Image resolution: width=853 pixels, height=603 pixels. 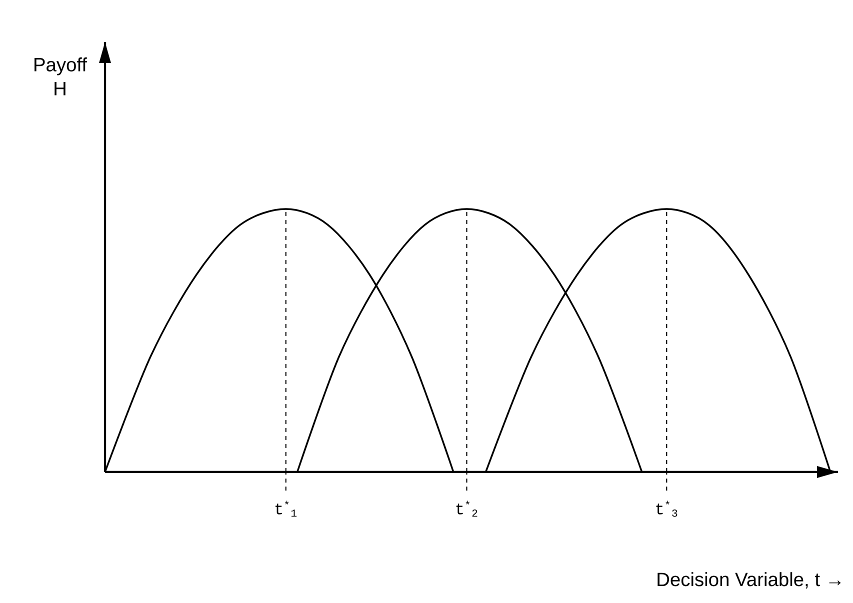 I want to click on x-tick-label: t$^{*}$1, so click(x=286, y=508).